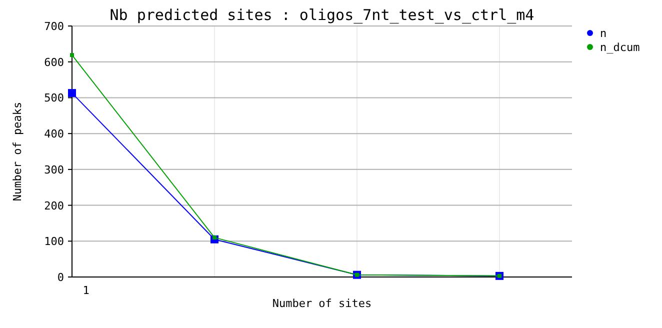 This screenshot has width=662, height=328. I want to click on chart-title: Nb predicted sites : oligos_7nt_test_vs_ctrl_m4, so click(322, 15).